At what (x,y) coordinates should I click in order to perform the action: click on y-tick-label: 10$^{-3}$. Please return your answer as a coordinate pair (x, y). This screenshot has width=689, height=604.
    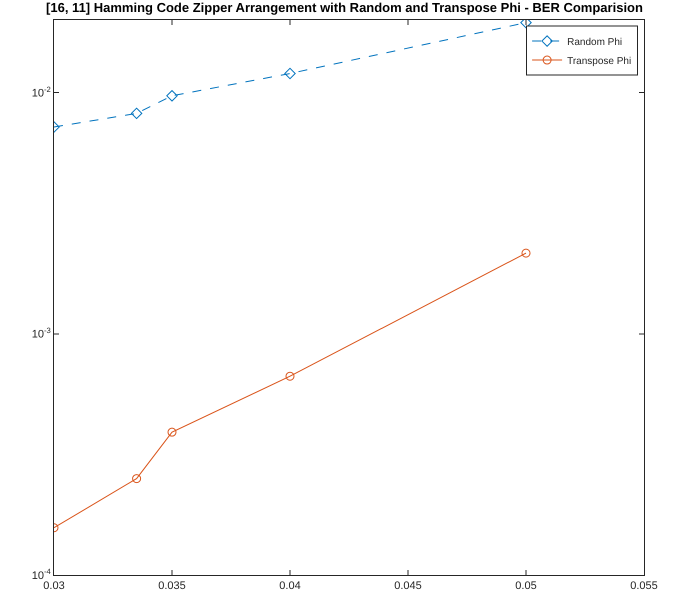
    Looking at the image, I should click on (41, 333).